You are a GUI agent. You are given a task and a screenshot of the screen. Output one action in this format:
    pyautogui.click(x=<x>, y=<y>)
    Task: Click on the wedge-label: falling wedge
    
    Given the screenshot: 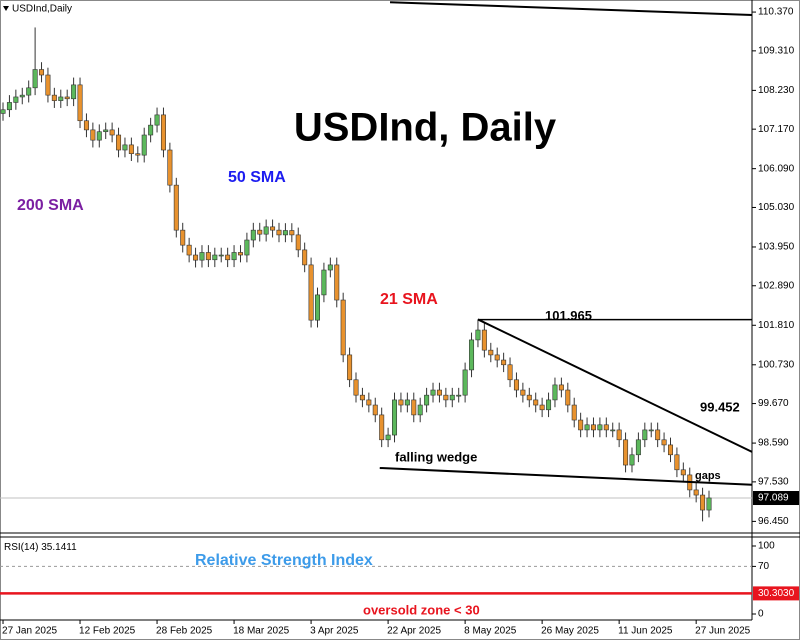 What is the action you would take?
    pyautogui.click(x=436, y=456)
    